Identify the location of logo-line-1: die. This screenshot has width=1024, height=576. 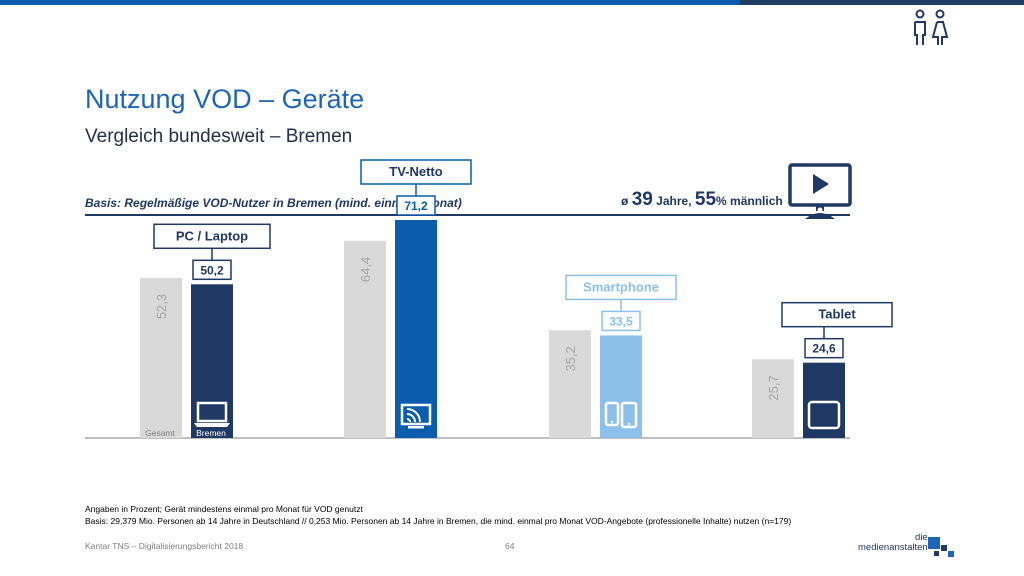
(921, 537).